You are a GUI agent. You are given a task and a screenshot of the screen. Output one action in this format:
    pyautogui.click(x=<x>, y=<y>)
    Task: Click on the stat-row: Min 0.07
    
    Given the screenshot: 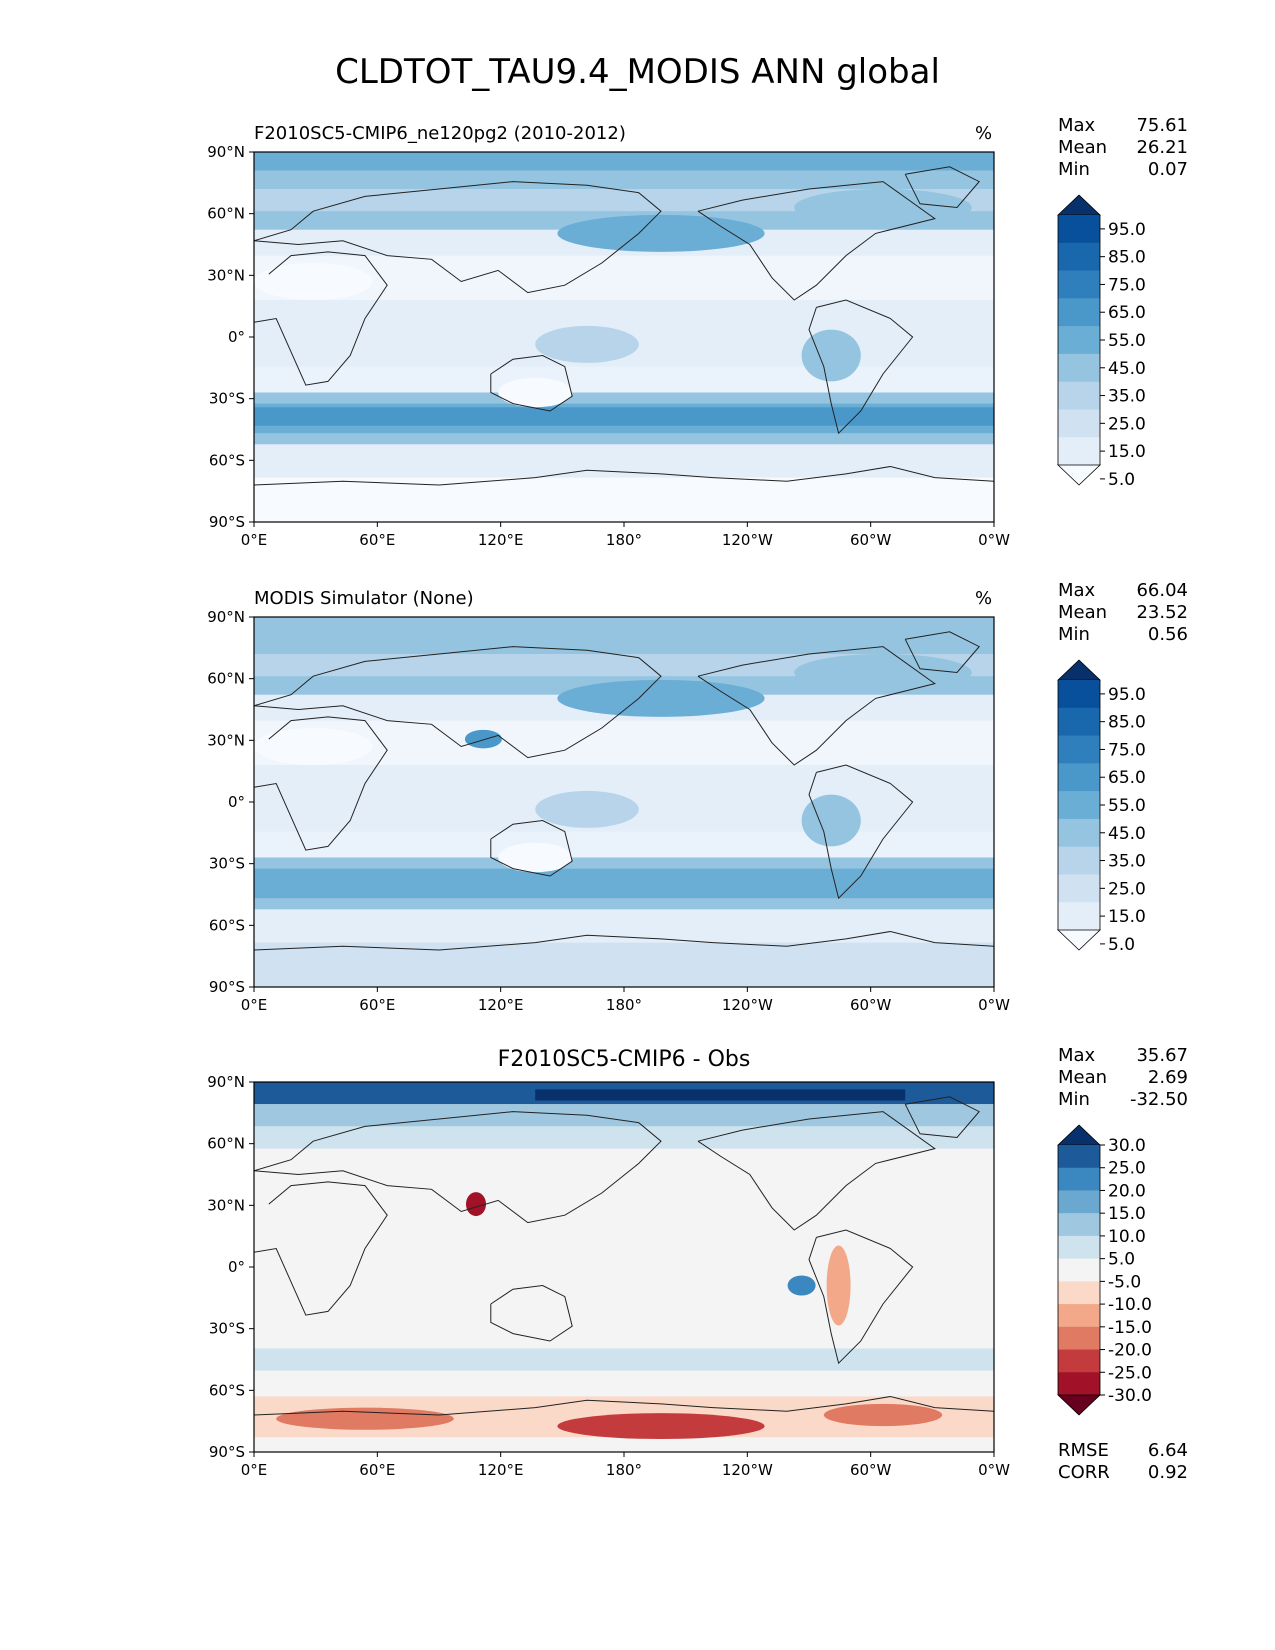 What is the action you would take?
    pyautogui.click(x=1123, y=170)
    